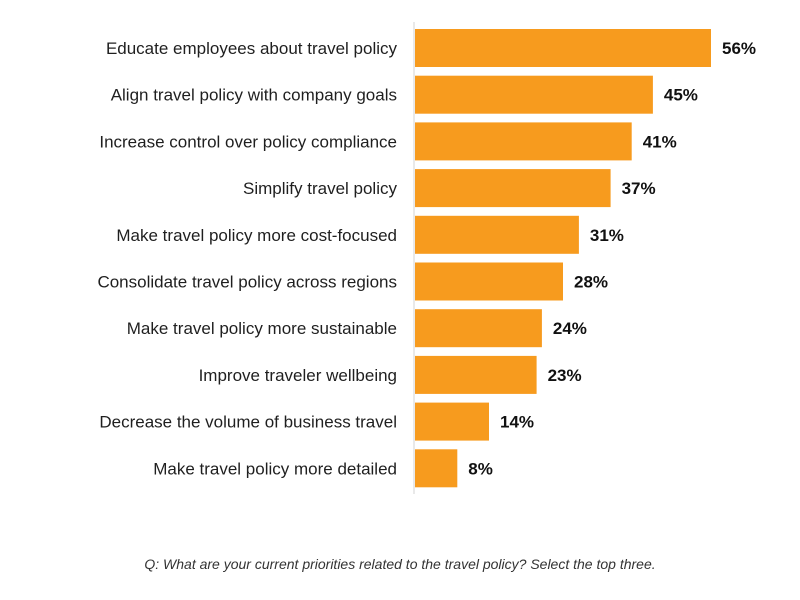 This screenshot has height=600, width=800. Describe the element at coordinates (275, 468) in the screenshot. I see `category-label: Make travel policy more detailed` at that location.